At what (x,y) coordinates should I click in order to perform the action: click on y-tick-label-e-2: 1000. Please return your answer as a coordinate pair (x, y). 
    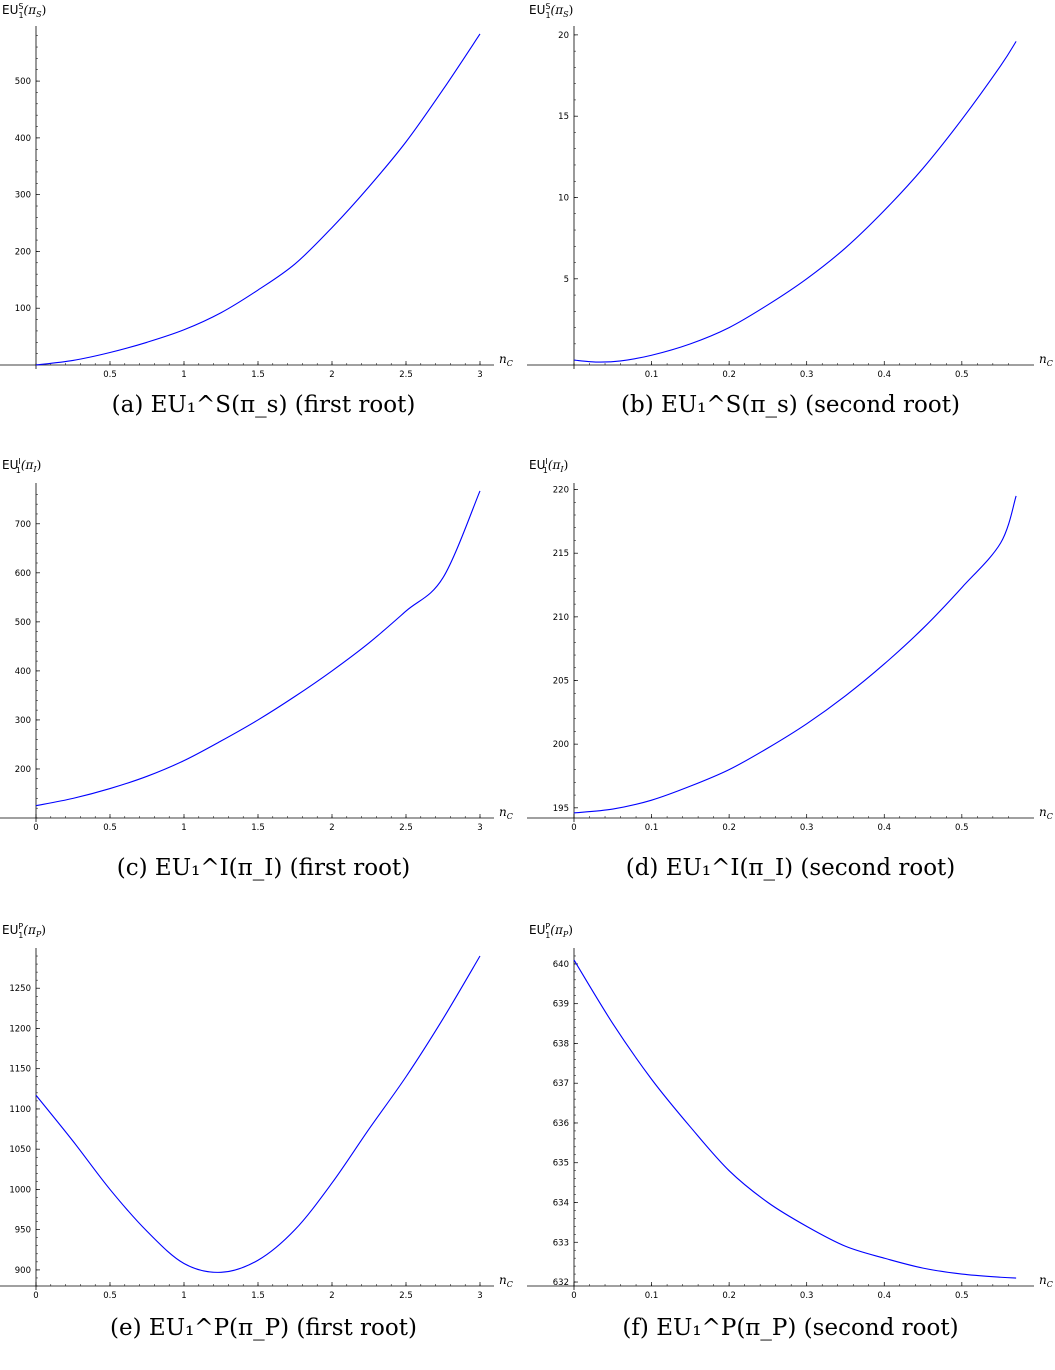
    Looking at the image, I should click on (20, 1190).